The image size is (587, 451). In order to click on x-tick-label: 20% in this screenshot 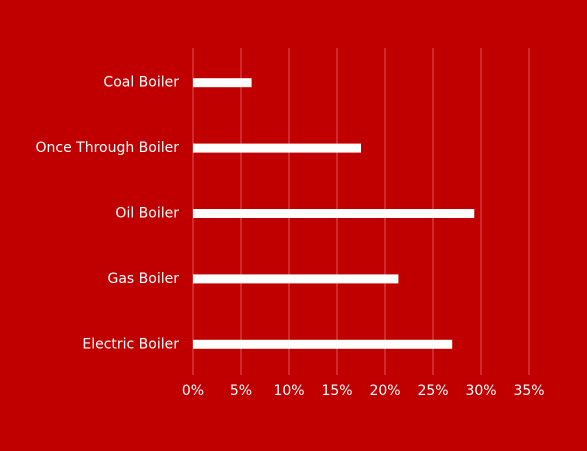, I will do `click(384, 391)`.